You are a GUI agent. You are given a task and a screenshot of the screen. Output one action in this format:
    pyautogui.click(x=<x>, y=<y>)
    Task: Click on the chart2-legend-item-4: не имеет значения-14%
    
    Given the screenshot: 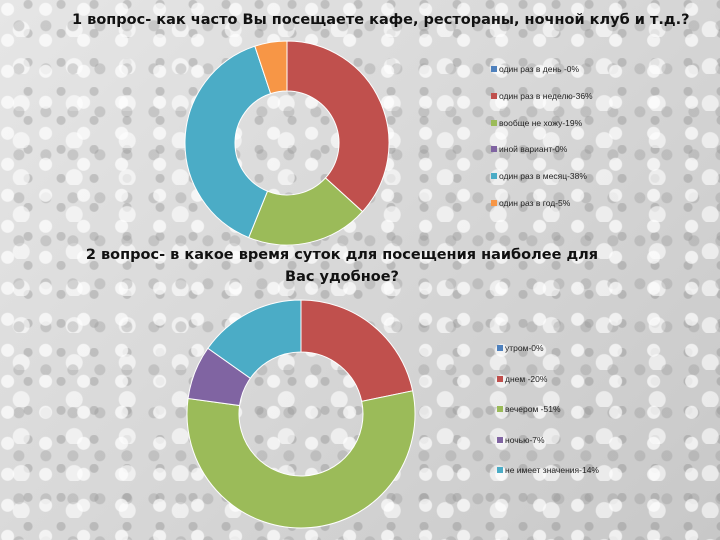 What is the action you would take?
    pyautogui.click(x=548, y=470)
    